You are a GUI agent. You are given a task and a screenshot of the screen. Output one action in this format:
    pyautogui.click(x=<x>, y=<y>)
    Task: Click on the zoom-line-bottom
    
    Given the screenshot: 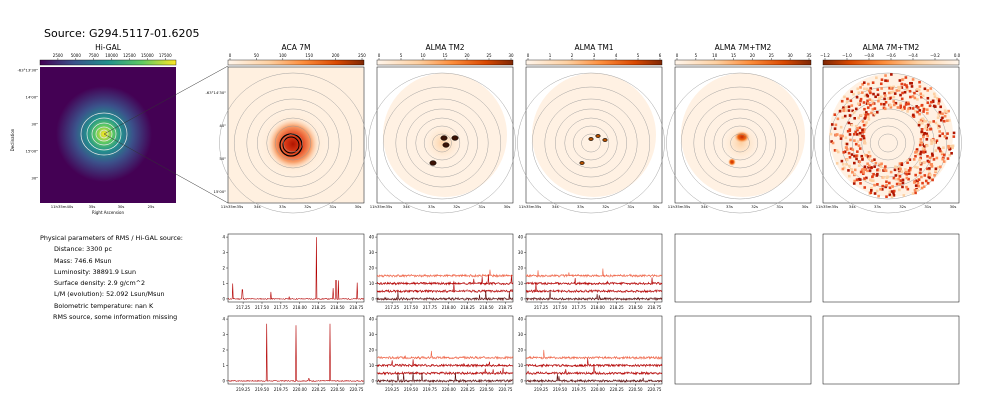 What is the action you would take?
    pyautogui.click(x=166, y=168)
    